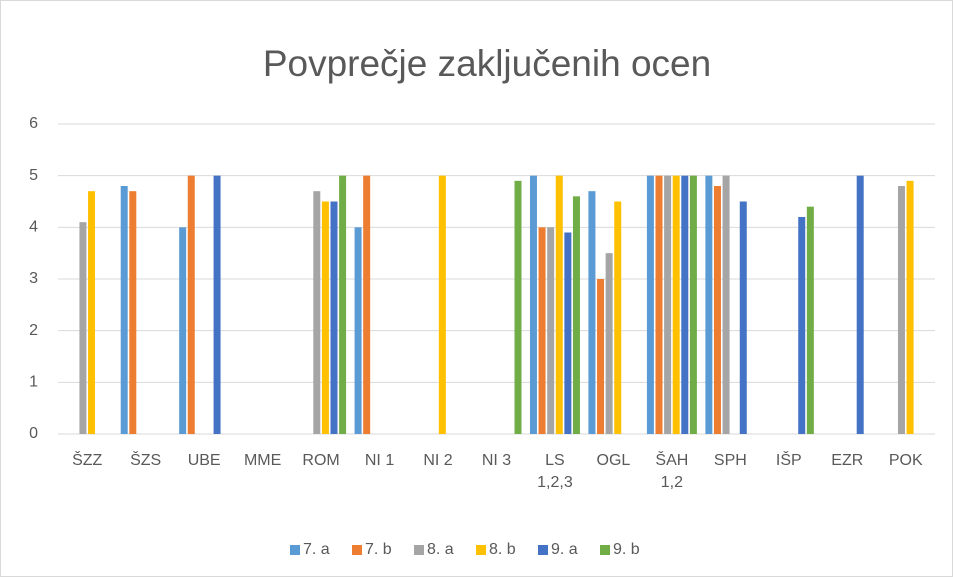 The image size is (953, 577). Describe the element at coordinates (33, 227) in the screenshot. I see `y-tick-label: 4` at that location.